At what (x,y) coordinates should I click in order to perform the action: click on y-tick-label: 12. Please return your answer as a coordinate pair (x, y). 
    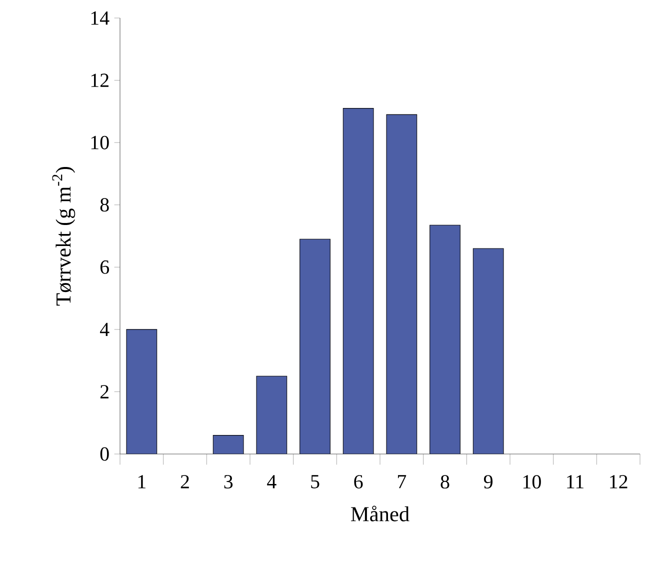
    Looking at the image, I should click on (99, 80).